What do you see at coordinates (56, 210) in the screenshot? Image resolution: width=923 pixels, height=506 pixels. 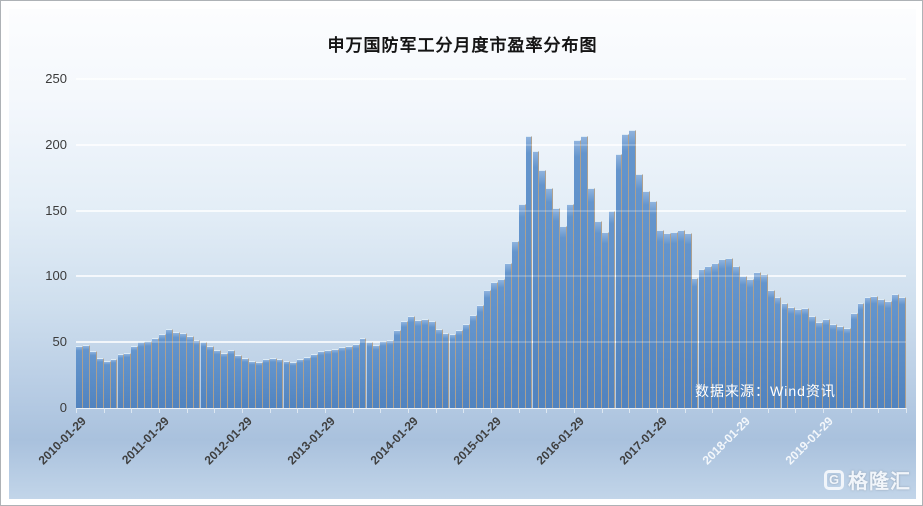 I see `y-axis-label: 150` at bounding box center [56, 210].